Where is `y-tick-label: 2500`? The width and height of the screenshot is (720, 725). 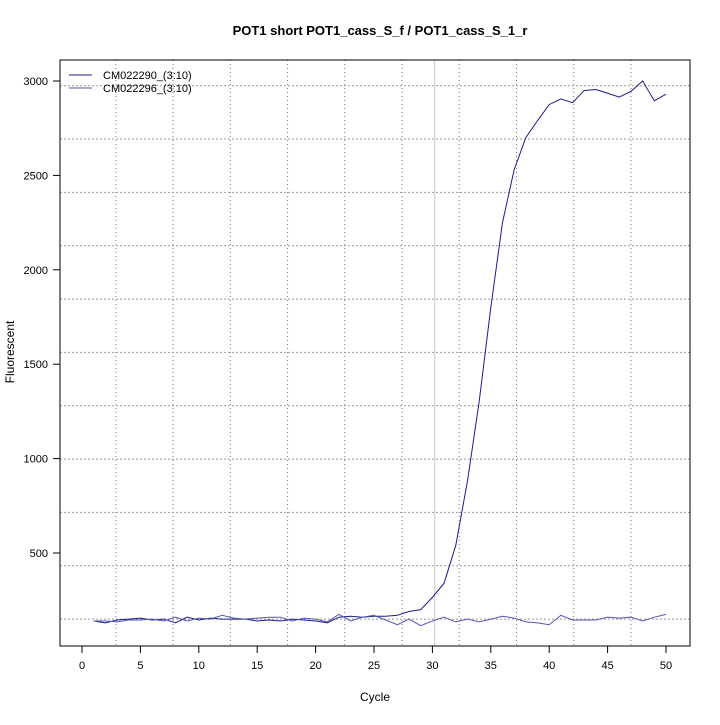 y-tick-label: 2500 is located at coordinates (36, 176).